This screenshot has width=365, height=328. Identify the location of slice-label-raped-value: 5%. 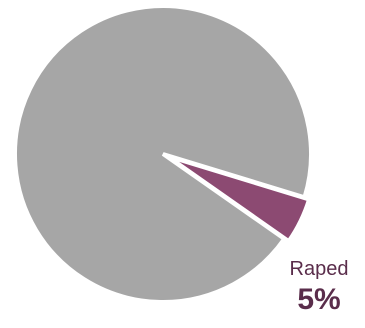
(319, 299).